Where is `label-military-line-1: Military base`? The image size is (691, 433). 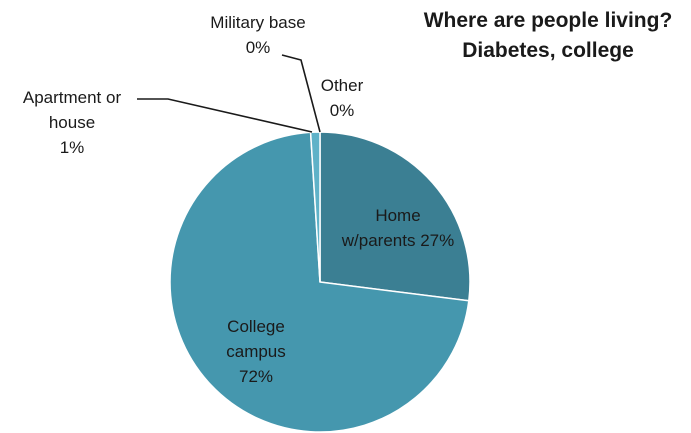
label-military-line-1: Military base is located at coordinates (257, 22).